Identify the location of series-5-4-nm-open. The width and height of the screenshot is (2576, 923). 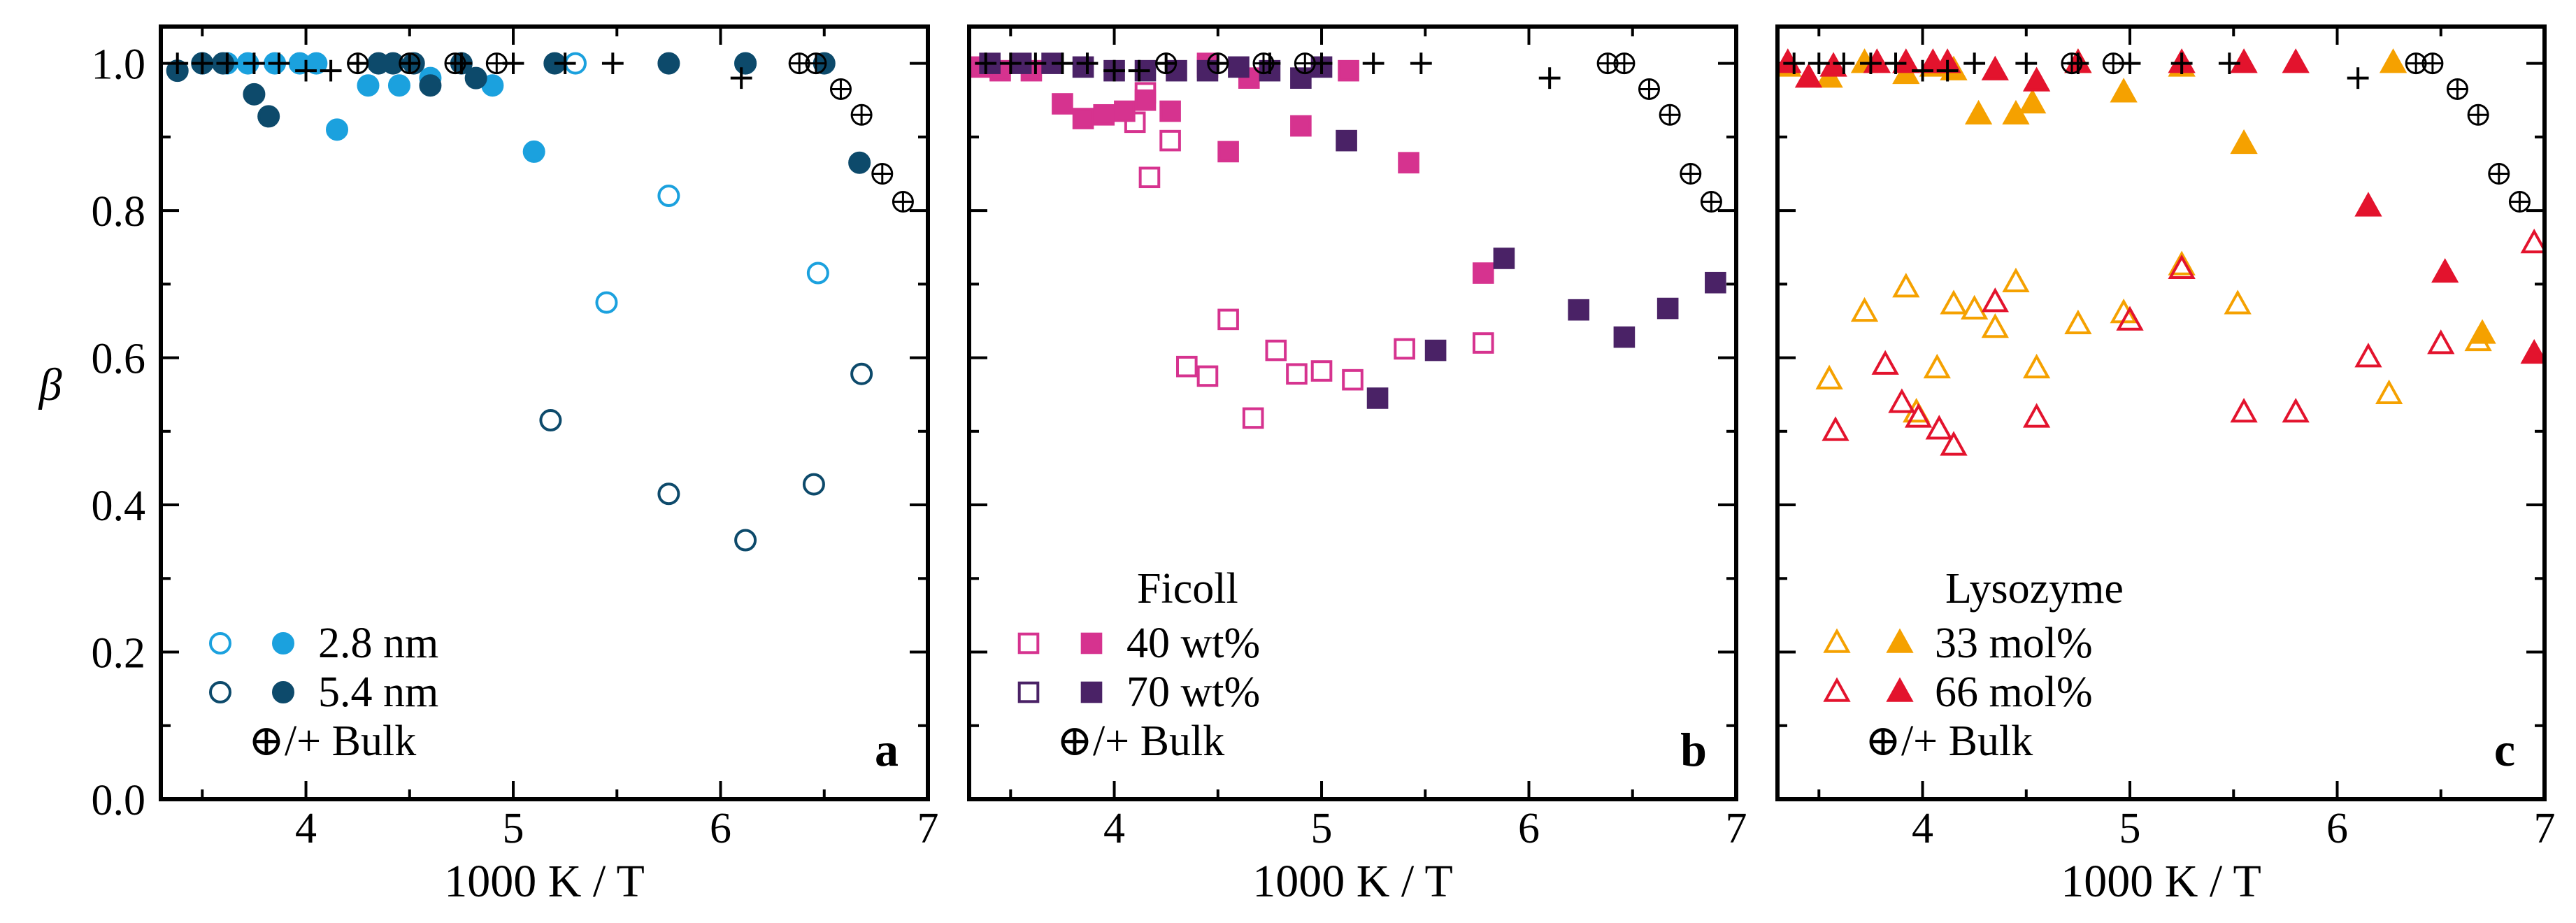
(706, 457).